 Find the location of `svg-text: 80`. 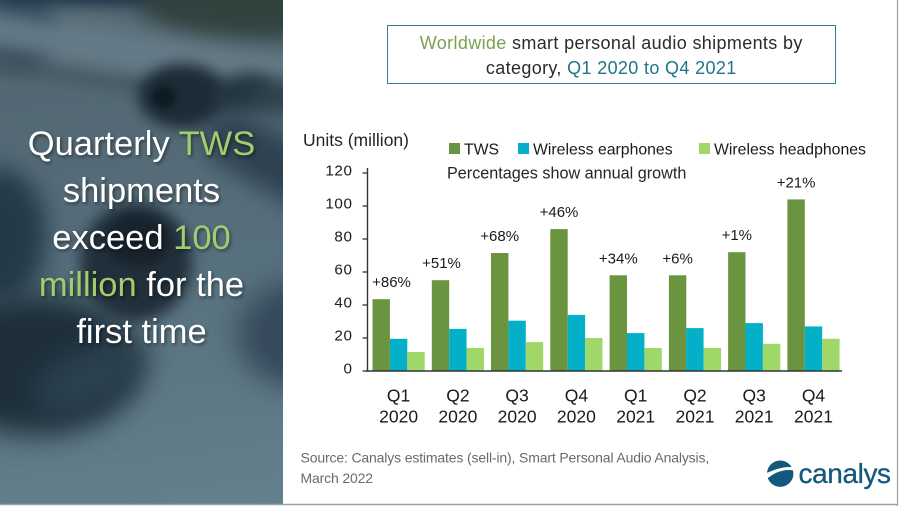

svg-text: 80 is located at coordinates (343, 236).